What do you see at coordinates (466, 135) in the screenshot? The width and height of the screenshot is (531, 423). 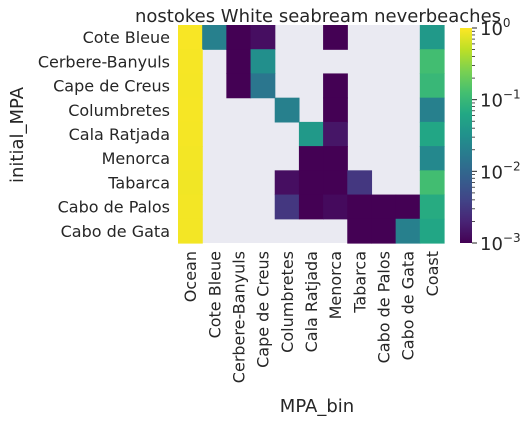 I see `colorbar-gradient` at bounding box center [466, 135].